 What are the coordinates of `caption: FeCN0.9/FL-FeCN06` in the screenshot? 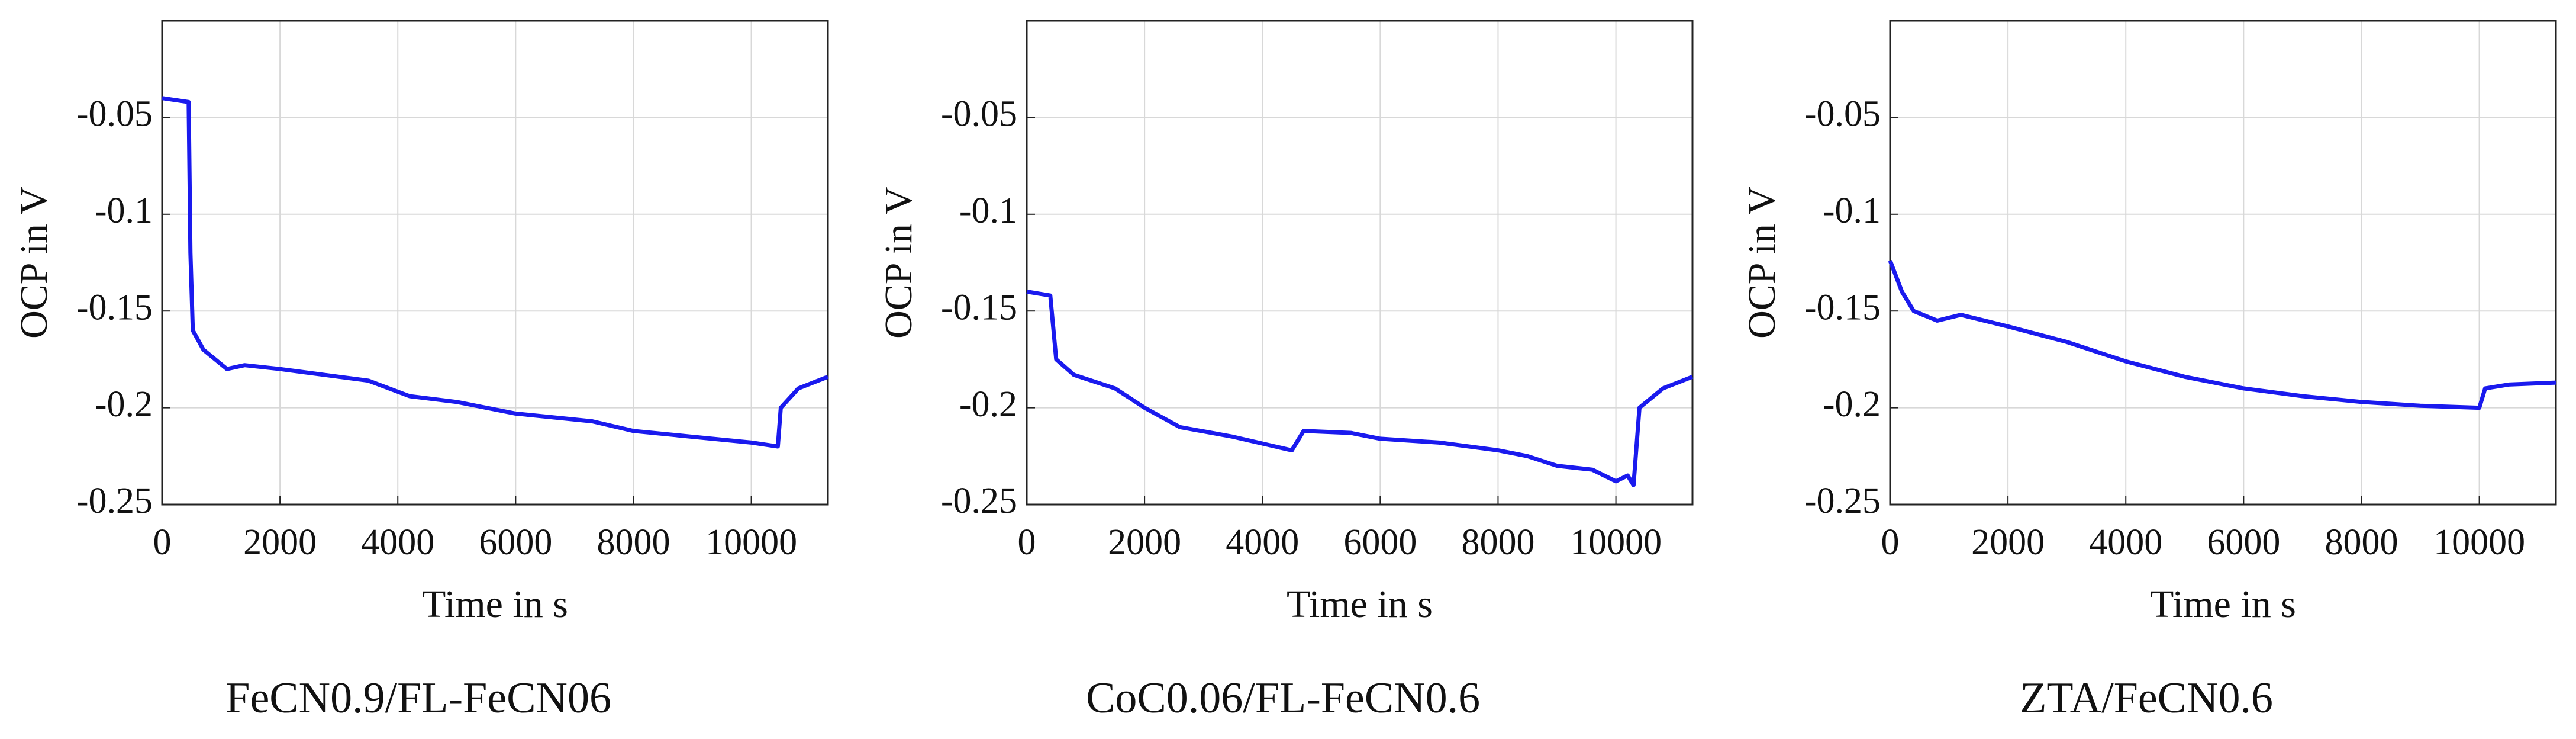 It's located at (418, 698).